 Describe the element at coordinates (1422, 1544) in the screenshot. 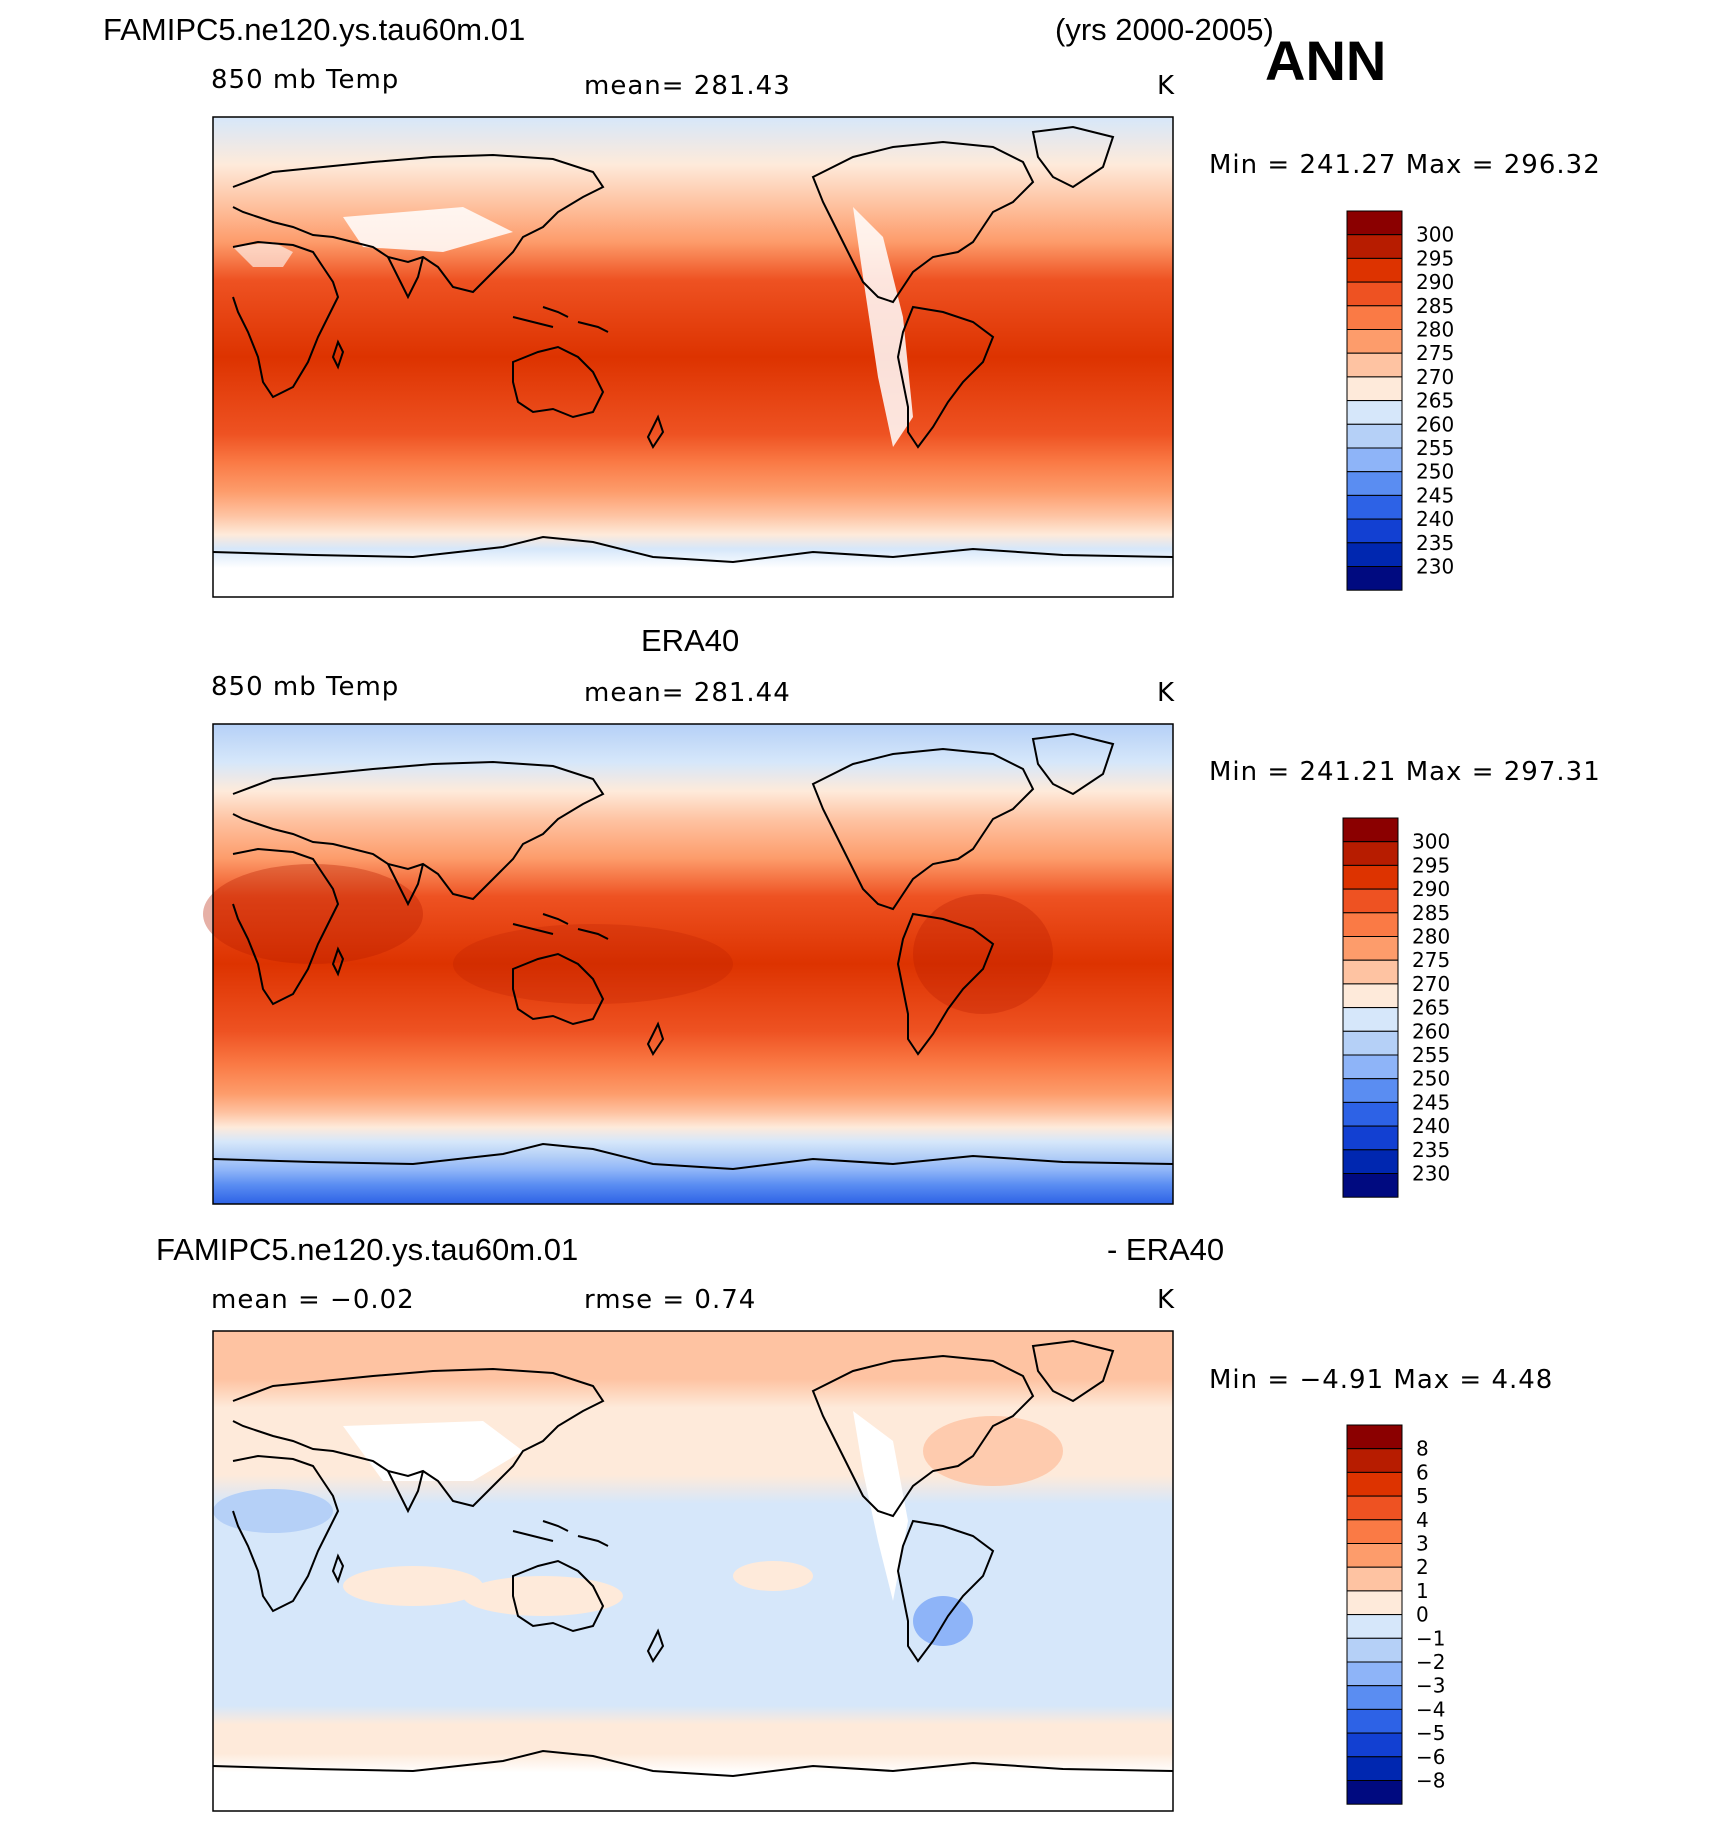

I see `colorbar-tick-label: 3` at that location.